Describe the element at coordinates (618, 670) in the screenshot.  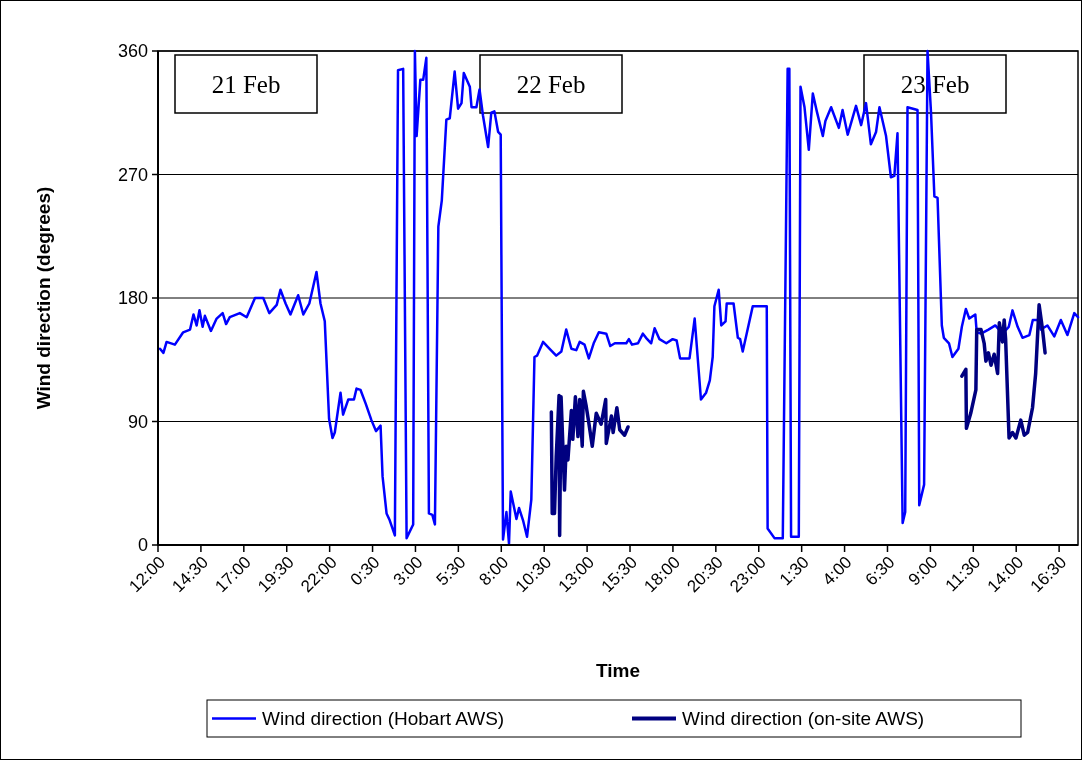
I see `x-axis-title: Time` at that location.